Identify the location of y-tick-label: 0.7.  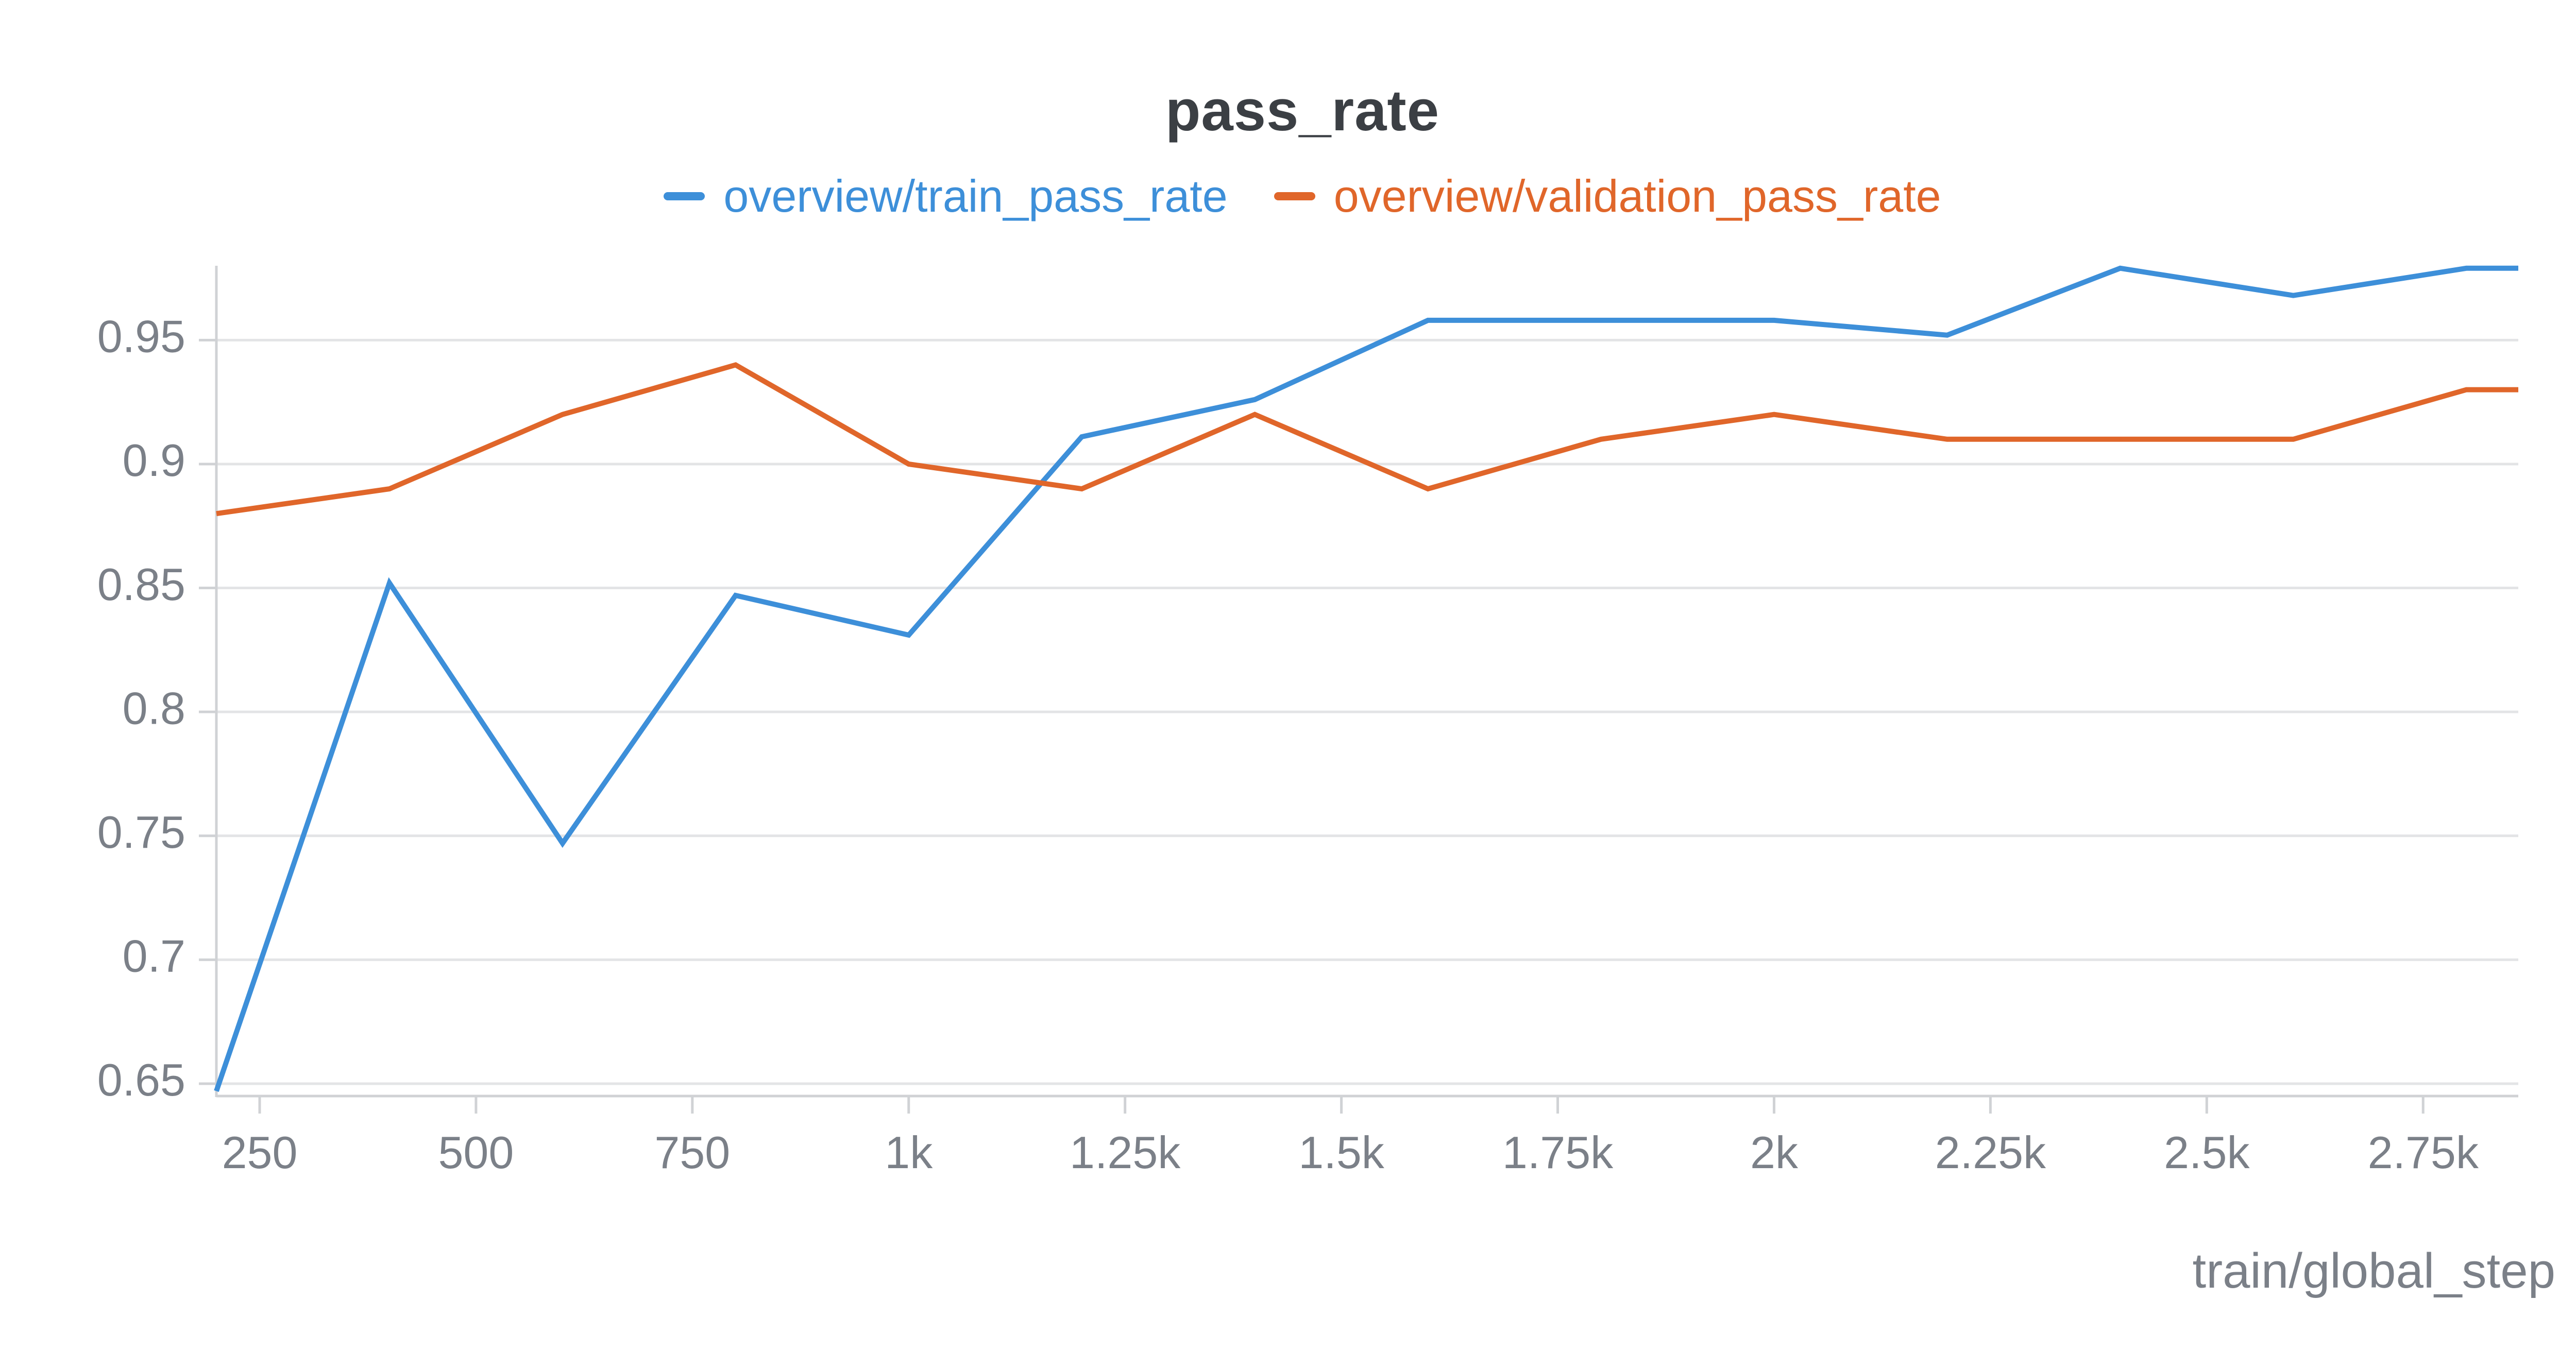
(154, 956).